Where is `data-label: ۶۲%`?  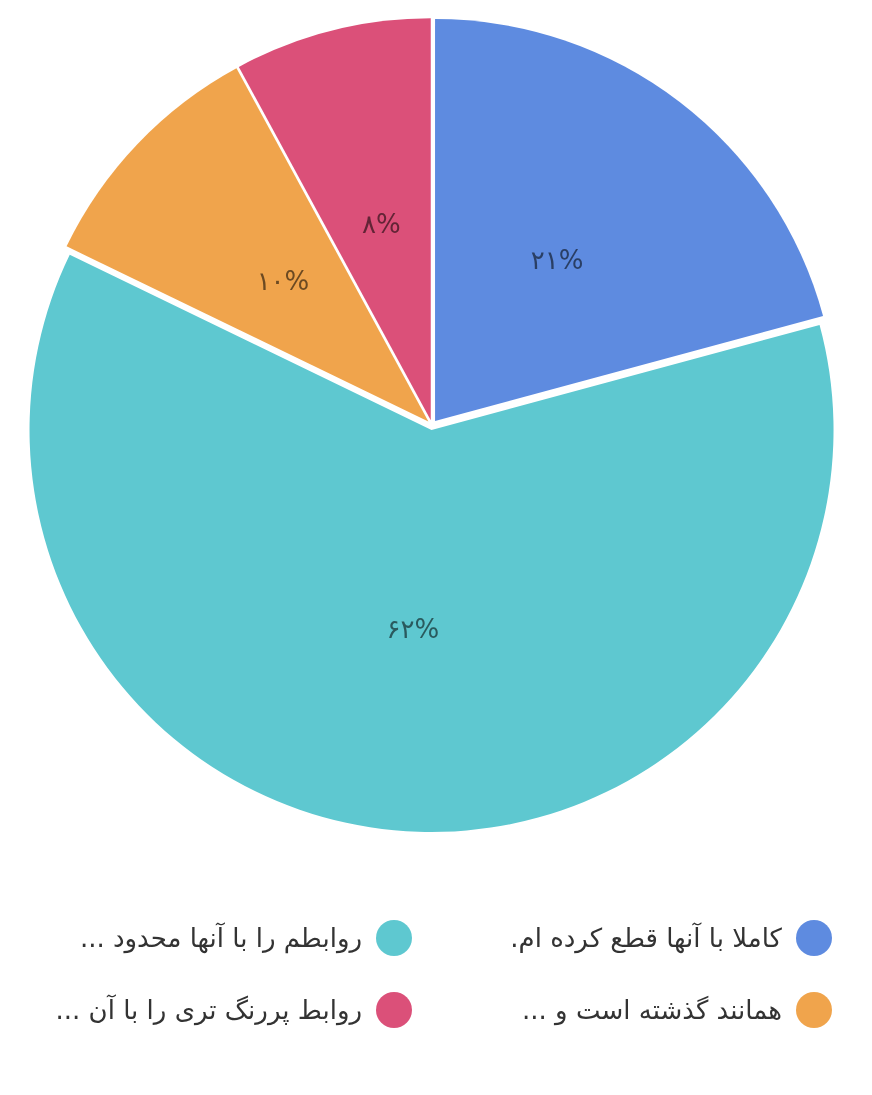
data-label: ۶۲% is located at coordinates (413, 628).